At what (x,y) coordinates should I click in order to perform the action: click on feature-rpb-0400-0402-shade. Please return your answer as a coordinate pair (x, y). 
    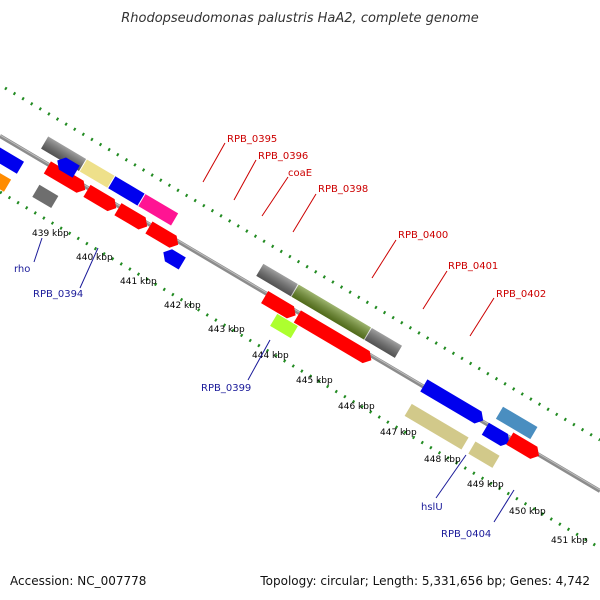
    Looking at the image, I should click on (329, 310).